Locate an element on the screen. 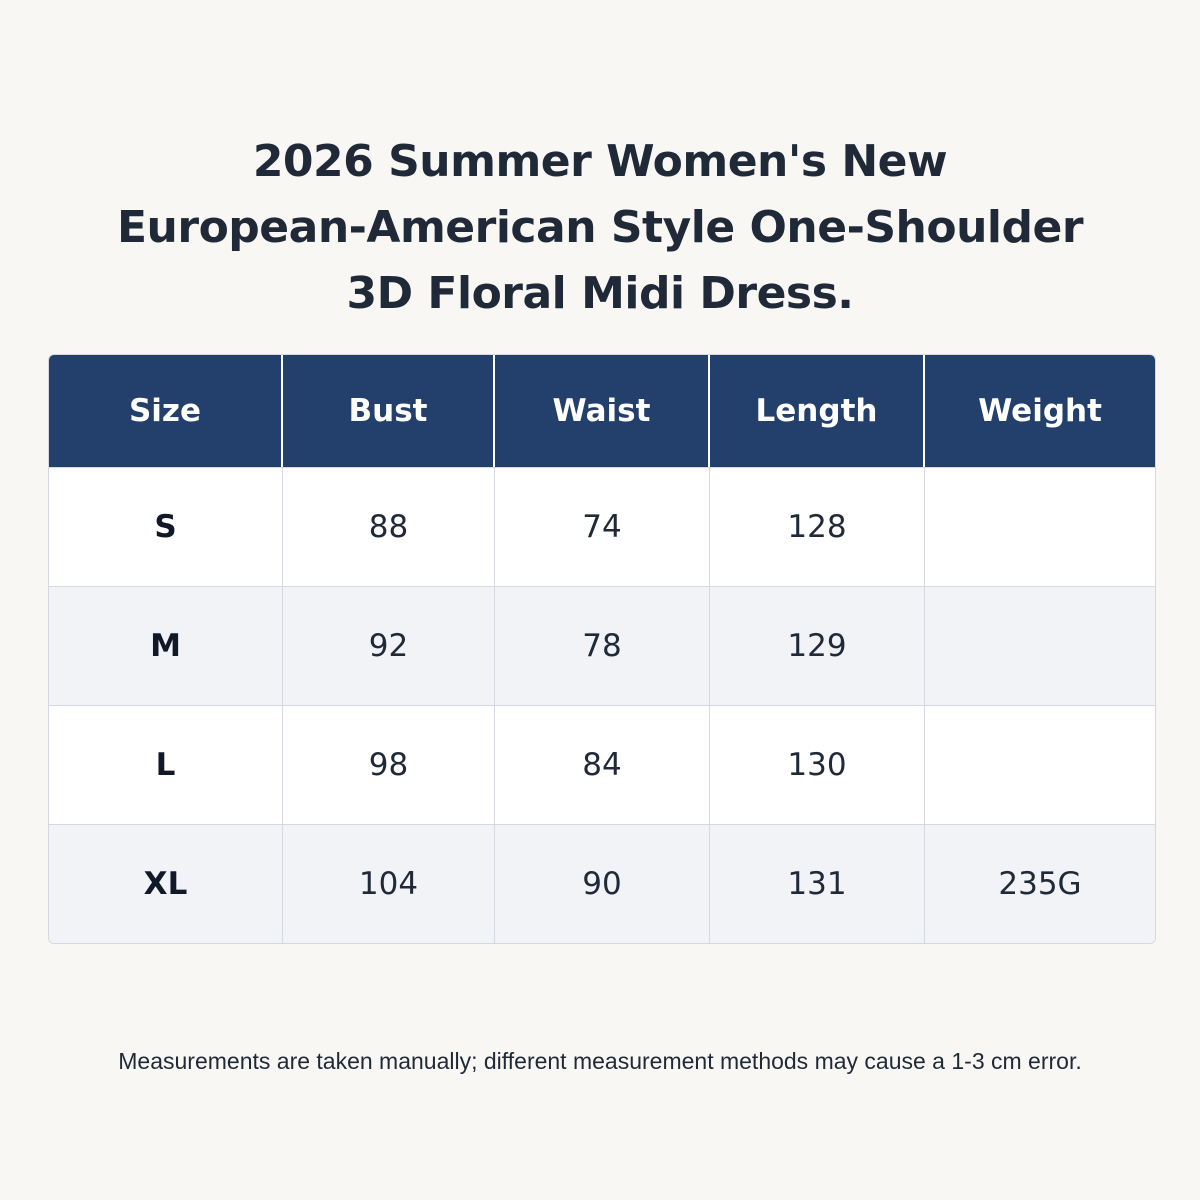  waist-cell: 78 is located at coordinates (602, 645).